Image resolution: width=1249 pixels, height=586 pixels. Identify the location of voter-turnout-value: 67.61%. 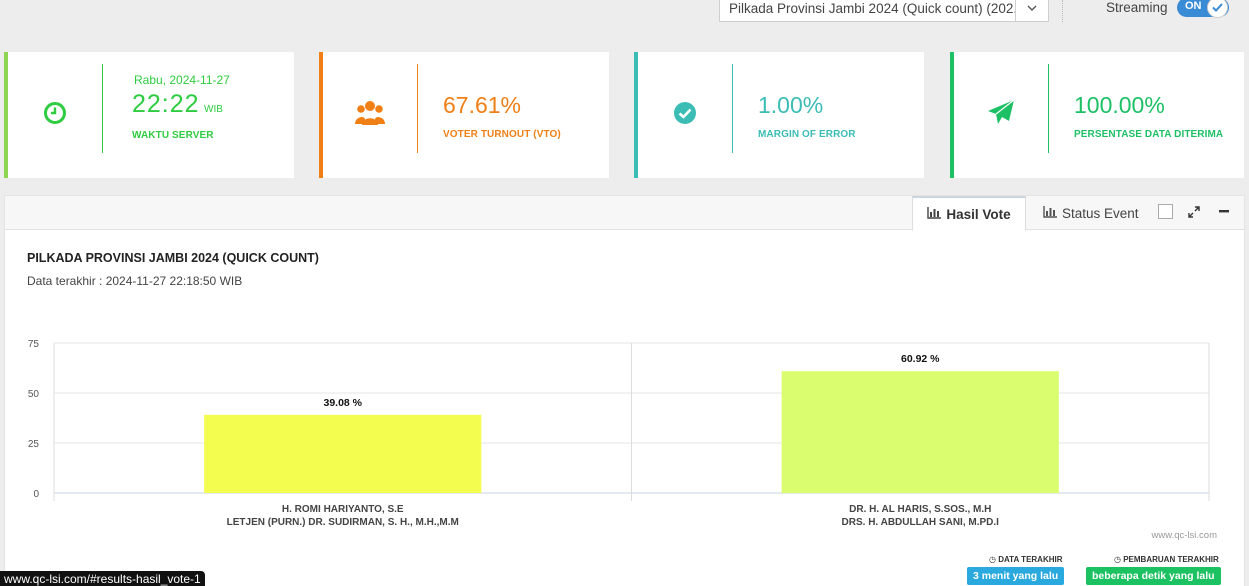
(482, 105).